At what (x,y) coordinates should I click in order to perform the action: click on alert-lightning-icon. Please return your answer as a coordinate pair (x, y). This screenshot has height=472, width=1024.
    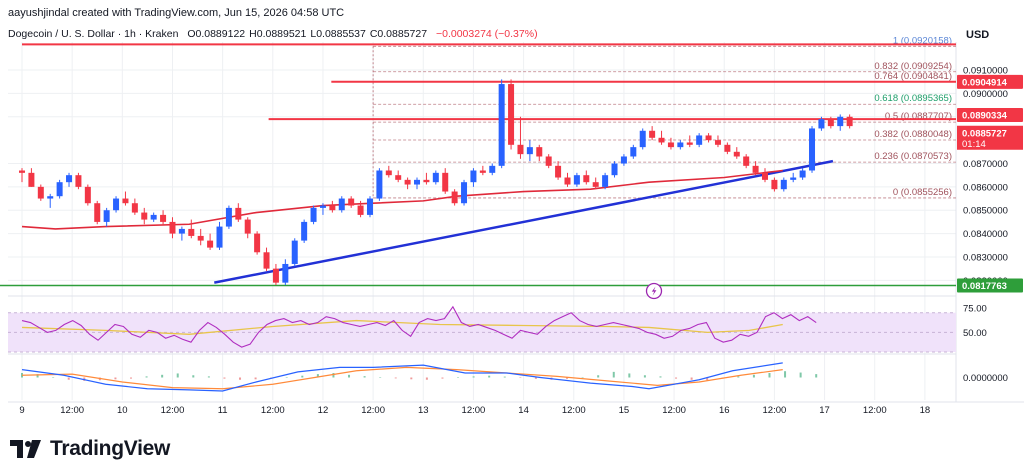
    Looking at the image, I should click on (654, 291).